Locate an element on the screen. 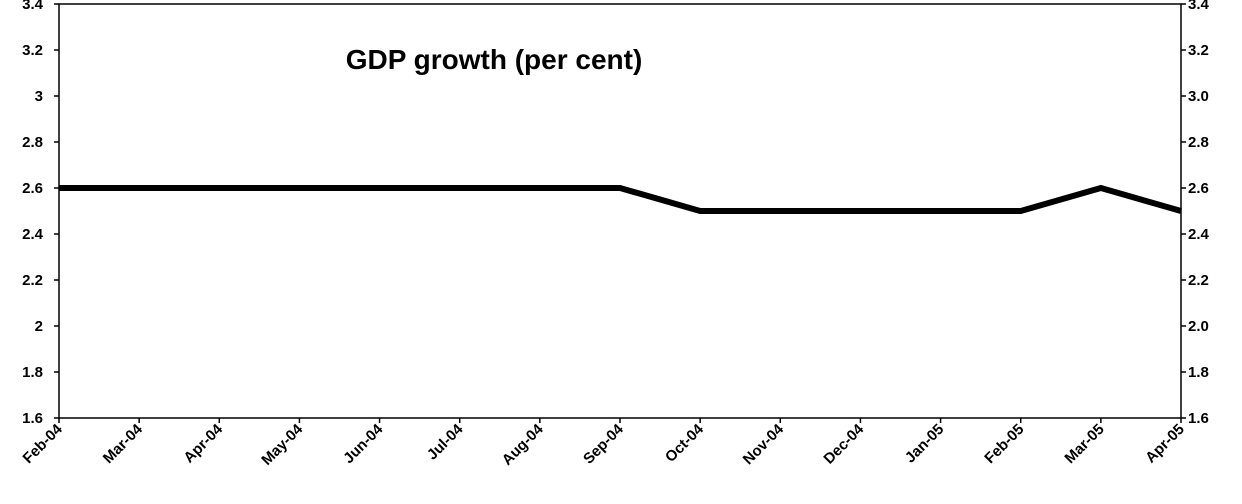 Image resolution: width=1242 pixels, height=504 pixels. left-y-tick-label: 2.8 is located at coordinates (32, 142).